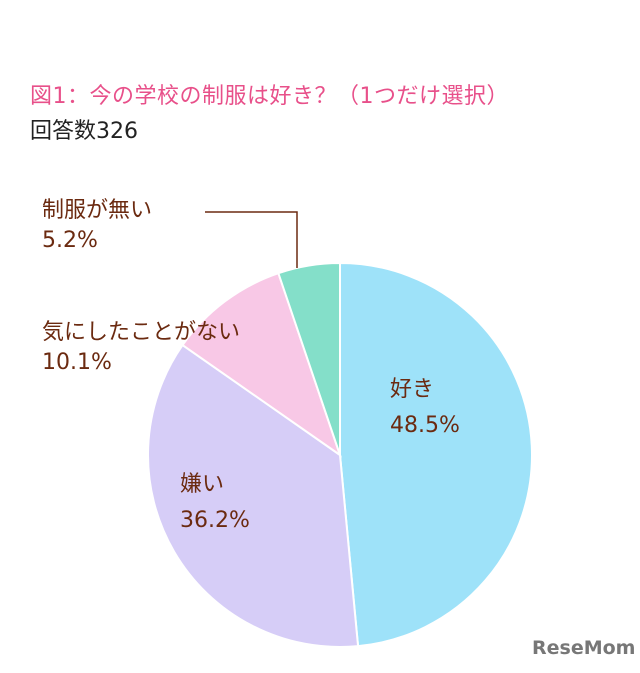  I want to click on slice-label-like: 好き 48.5%, so click(425, 408).